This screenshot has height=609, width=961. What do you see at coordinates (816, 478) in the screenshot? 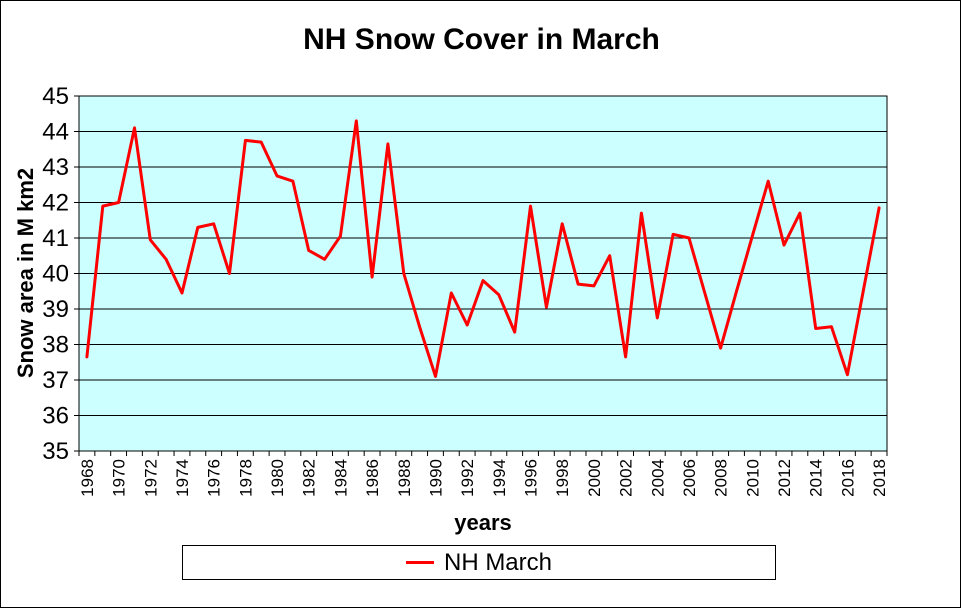
I see `x-tick-label: 2014` at bounding box center [816, 478].